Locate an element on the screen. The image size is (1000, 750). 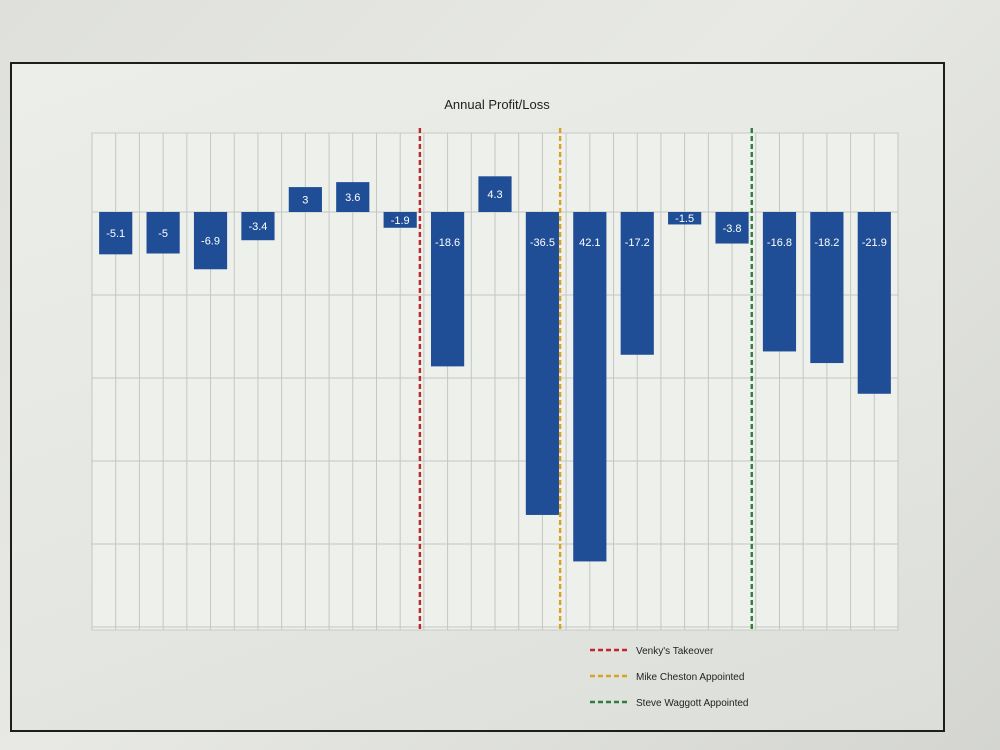
bar-data-label: 3 is located at coordinates (305, 201).